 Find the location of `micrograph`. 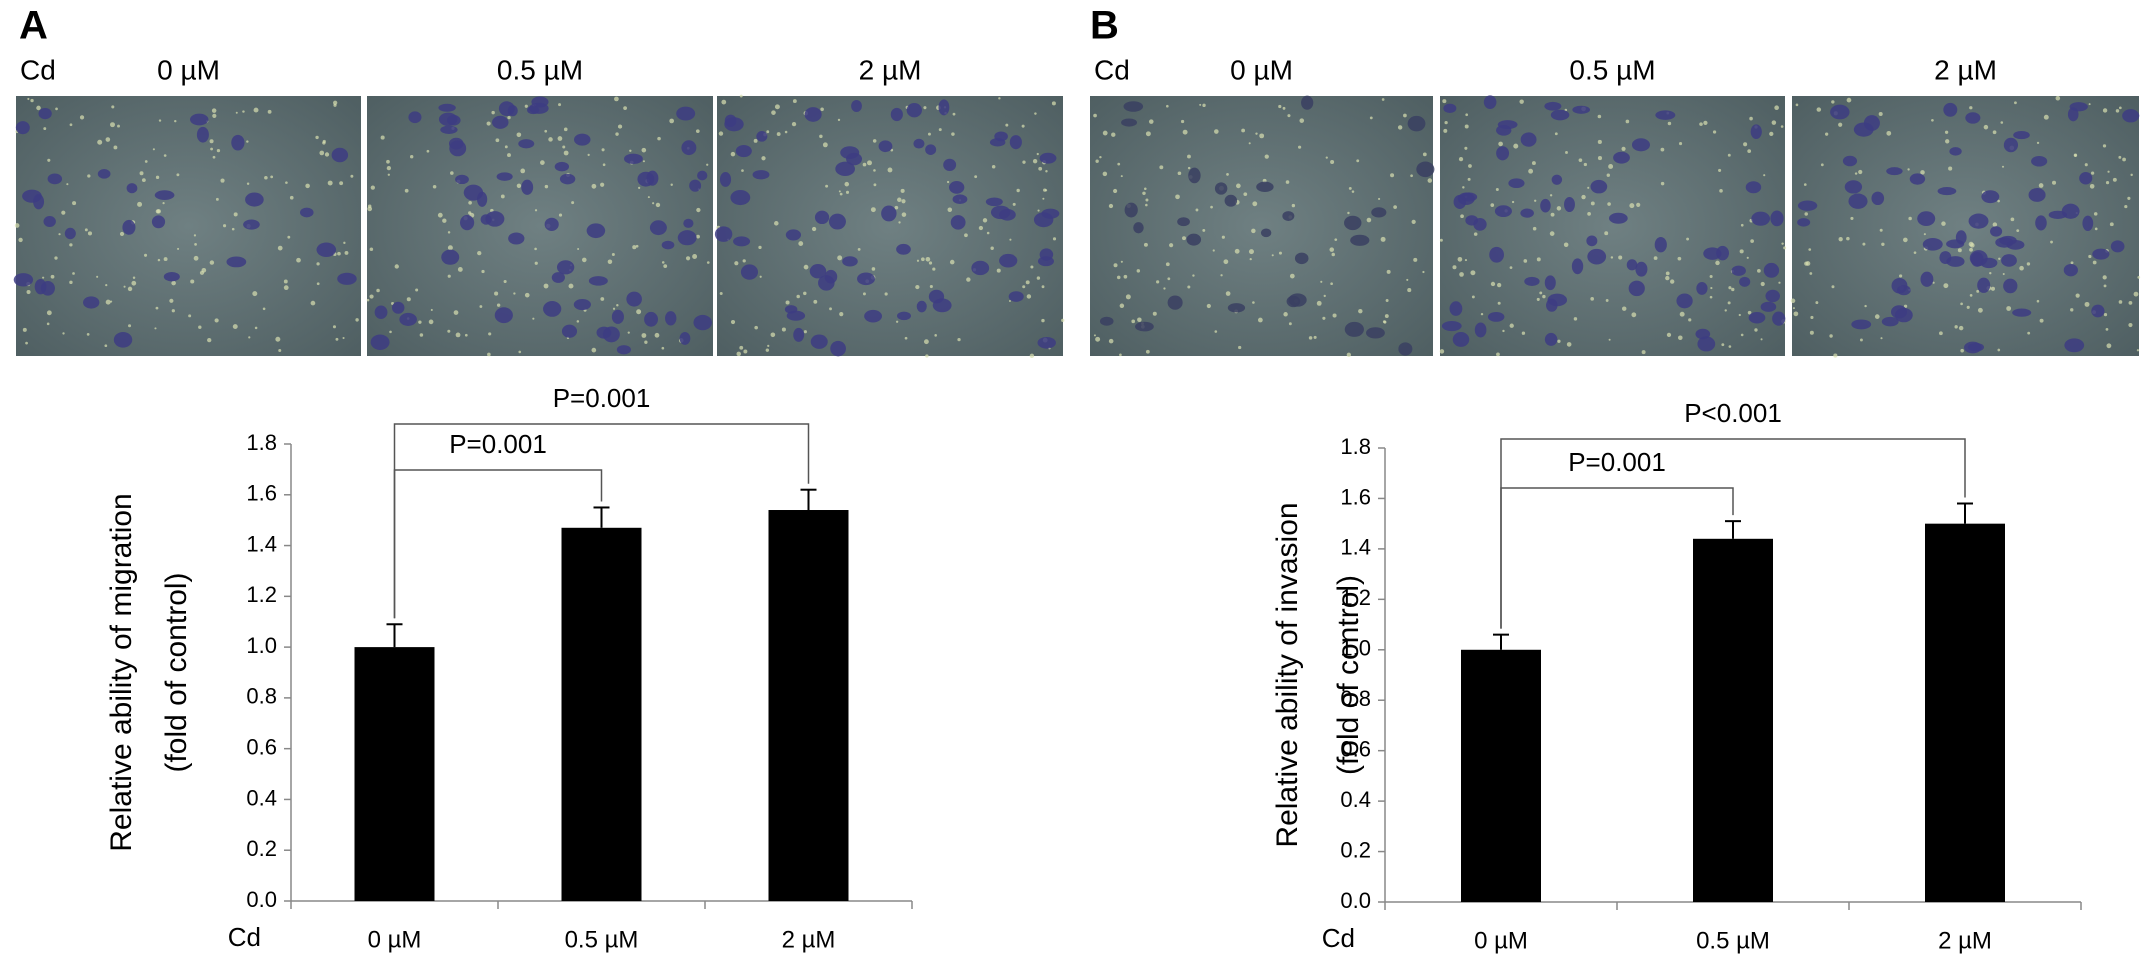

micrograph is located at coordinates (1262, 226).